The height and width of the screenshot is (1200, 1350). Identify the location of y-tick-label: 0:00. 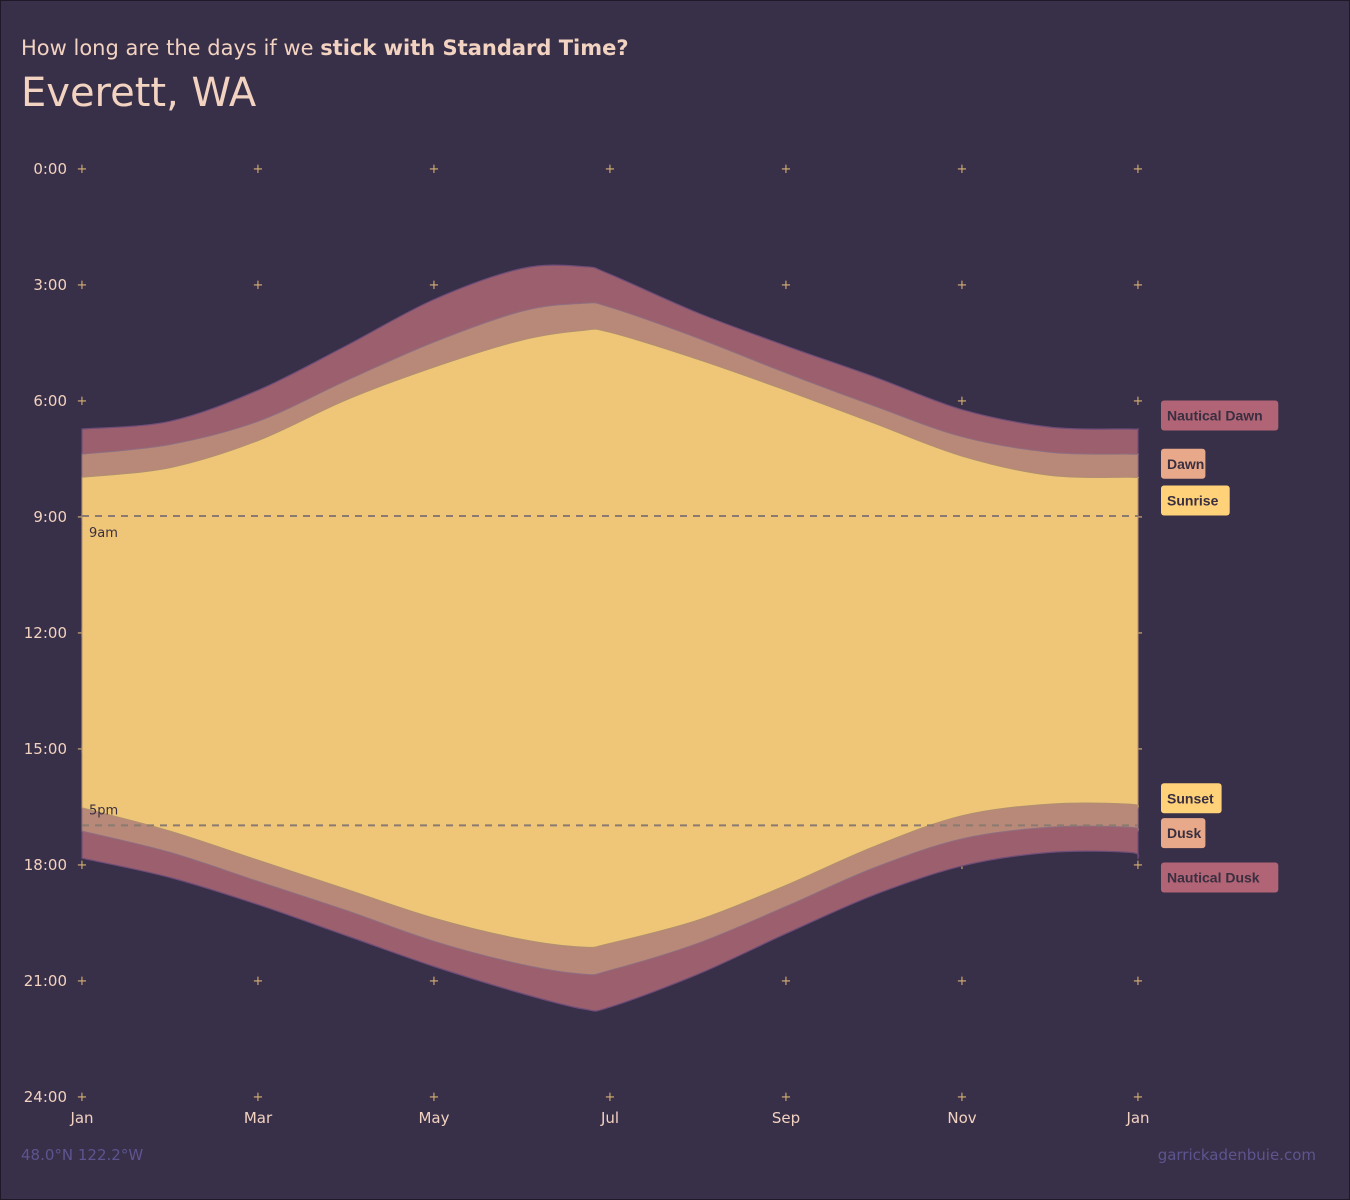
(50, 169).